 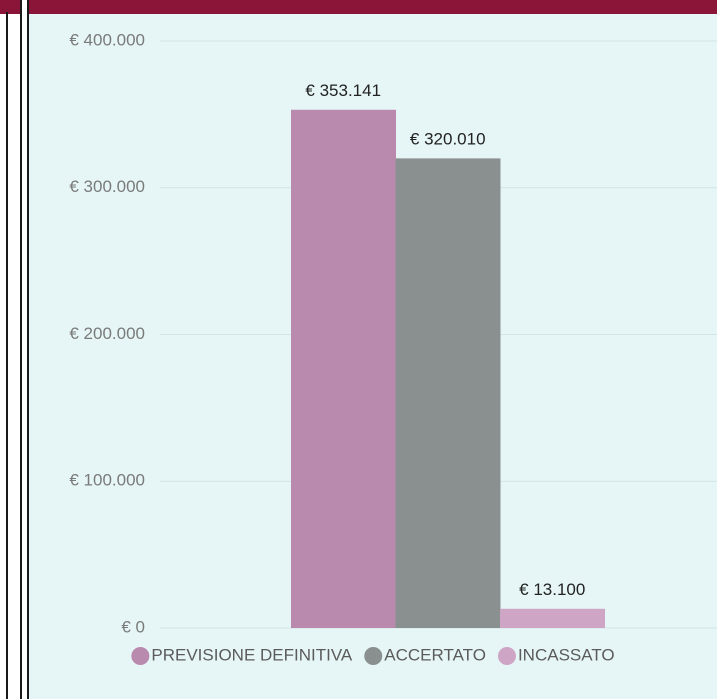 What do you see at coordinates (552, 589) in the screenshot?
I see `data-label: € 13.100` at bounding box center [552, 589].